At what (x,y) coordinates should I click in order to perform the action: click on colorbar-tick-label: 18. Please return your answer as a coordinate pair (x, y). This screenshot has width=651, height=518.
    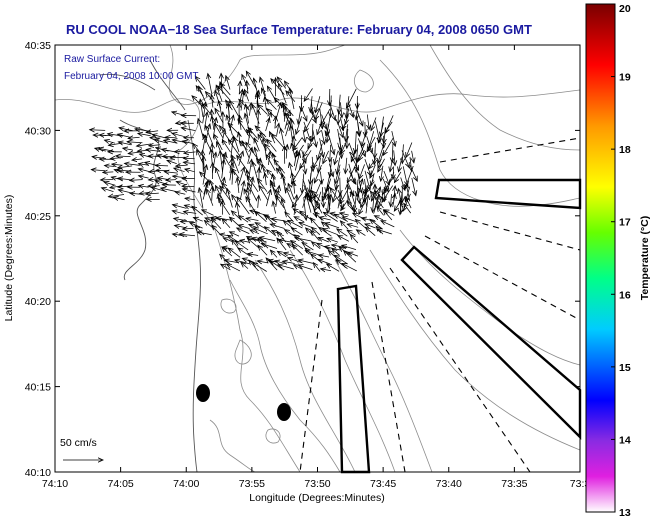
    Looking at the image, I should click on (625, 150).